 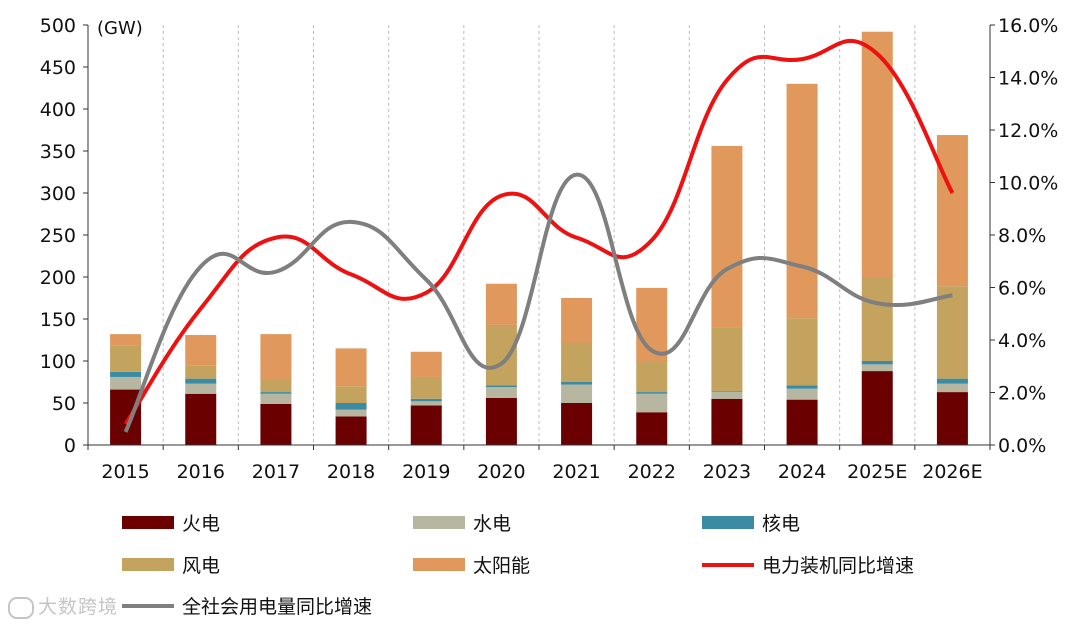 I want to click on right-tick-label: 8.0%, so click(x=1022, y=236).